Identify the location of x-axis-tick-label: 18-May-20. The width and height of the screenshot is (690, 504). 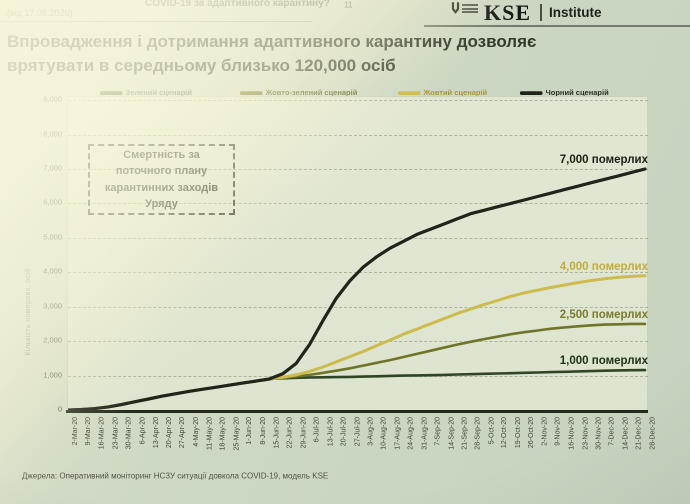
(223, 434).